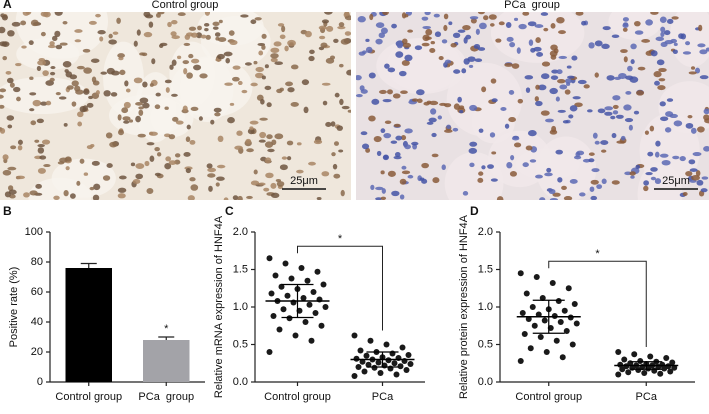 This screenshot has width=709, height=414. What do you see at coordinates (485, 382) in the screenshot?
I see `y-tick-label: 0.0` at bounding box center [485, 382].